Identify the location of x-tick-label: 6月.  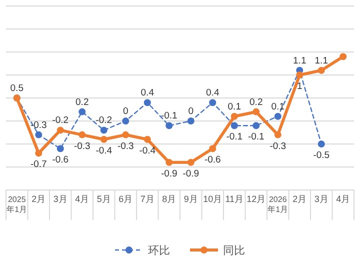
(125, 199).